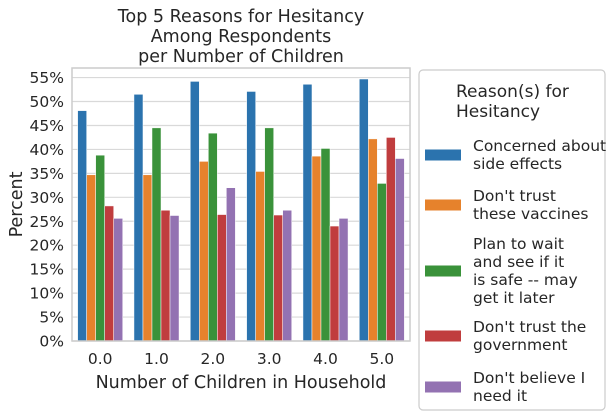 This screenshot has width=611, height=415. Describe the element at coordinates (325, 359) in the screenshot. I see `x-tick-label: 4.0` at that location.